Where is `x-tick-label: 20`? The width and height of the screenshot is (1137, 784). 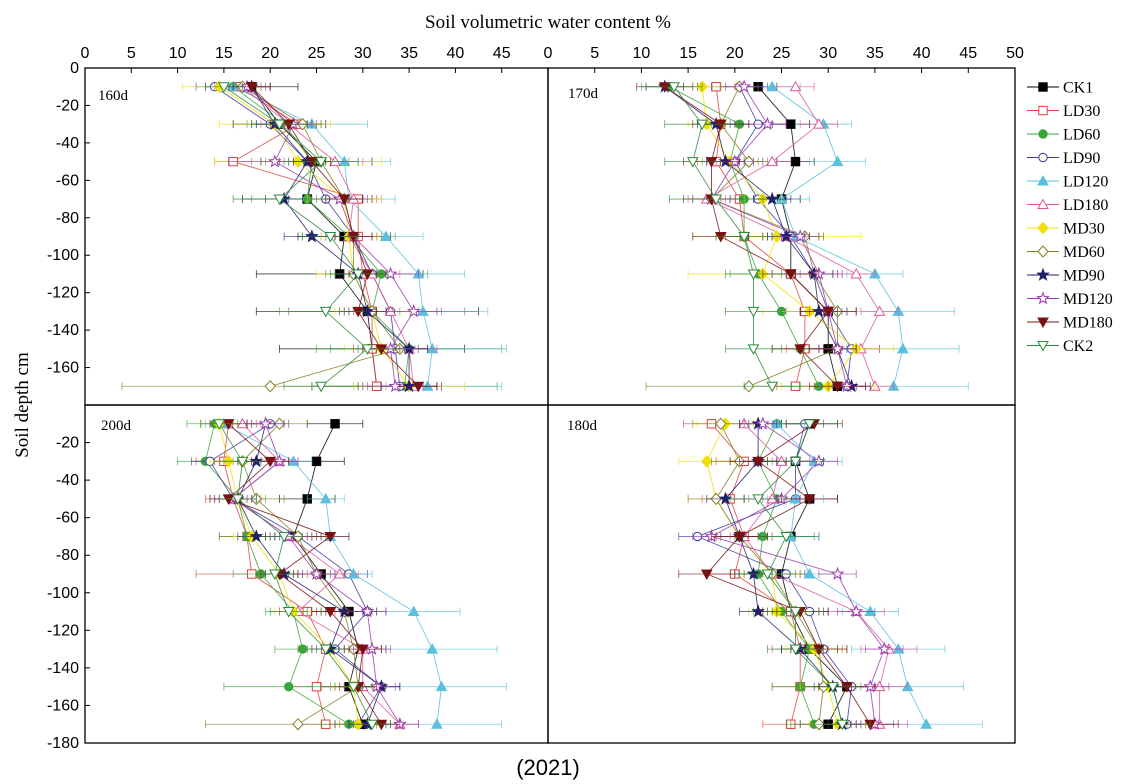
x-tick-label: 20 is located at coordinates (735, 53).